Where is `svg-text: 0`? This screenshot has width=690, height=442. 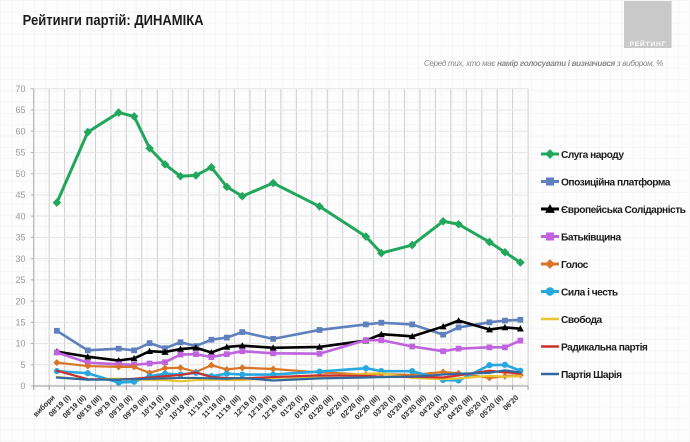
svg-text: 0 is located at coordinates (22, 386).